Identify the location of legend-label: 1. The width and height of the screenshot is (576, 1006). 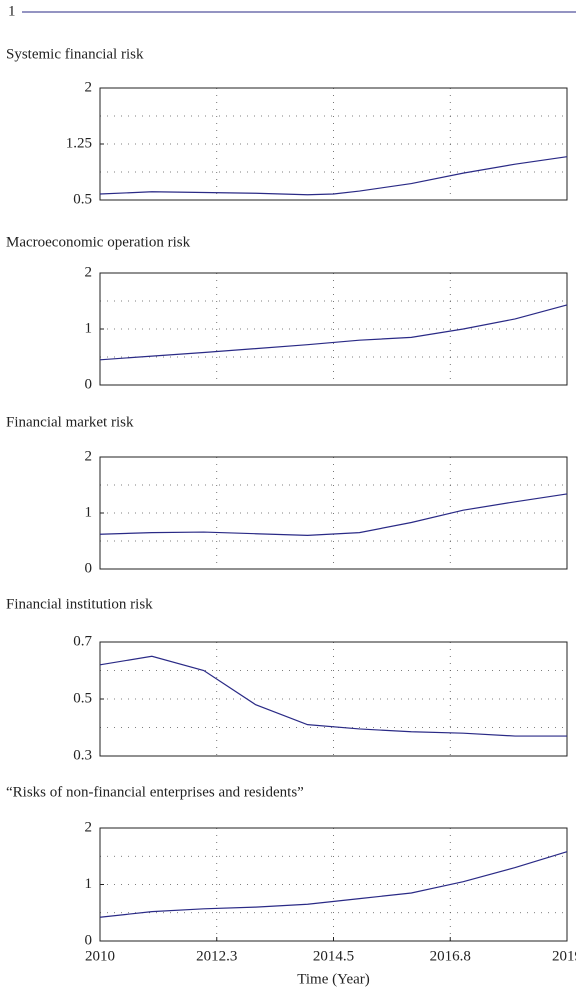
(12, 11).